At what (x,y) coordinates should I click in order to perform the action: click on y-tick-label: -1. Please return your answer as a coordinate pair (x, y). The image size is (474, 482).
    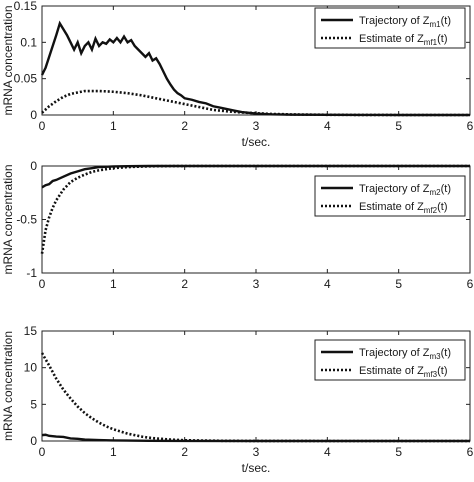
    Looking at the image, I should click on (31, 273).